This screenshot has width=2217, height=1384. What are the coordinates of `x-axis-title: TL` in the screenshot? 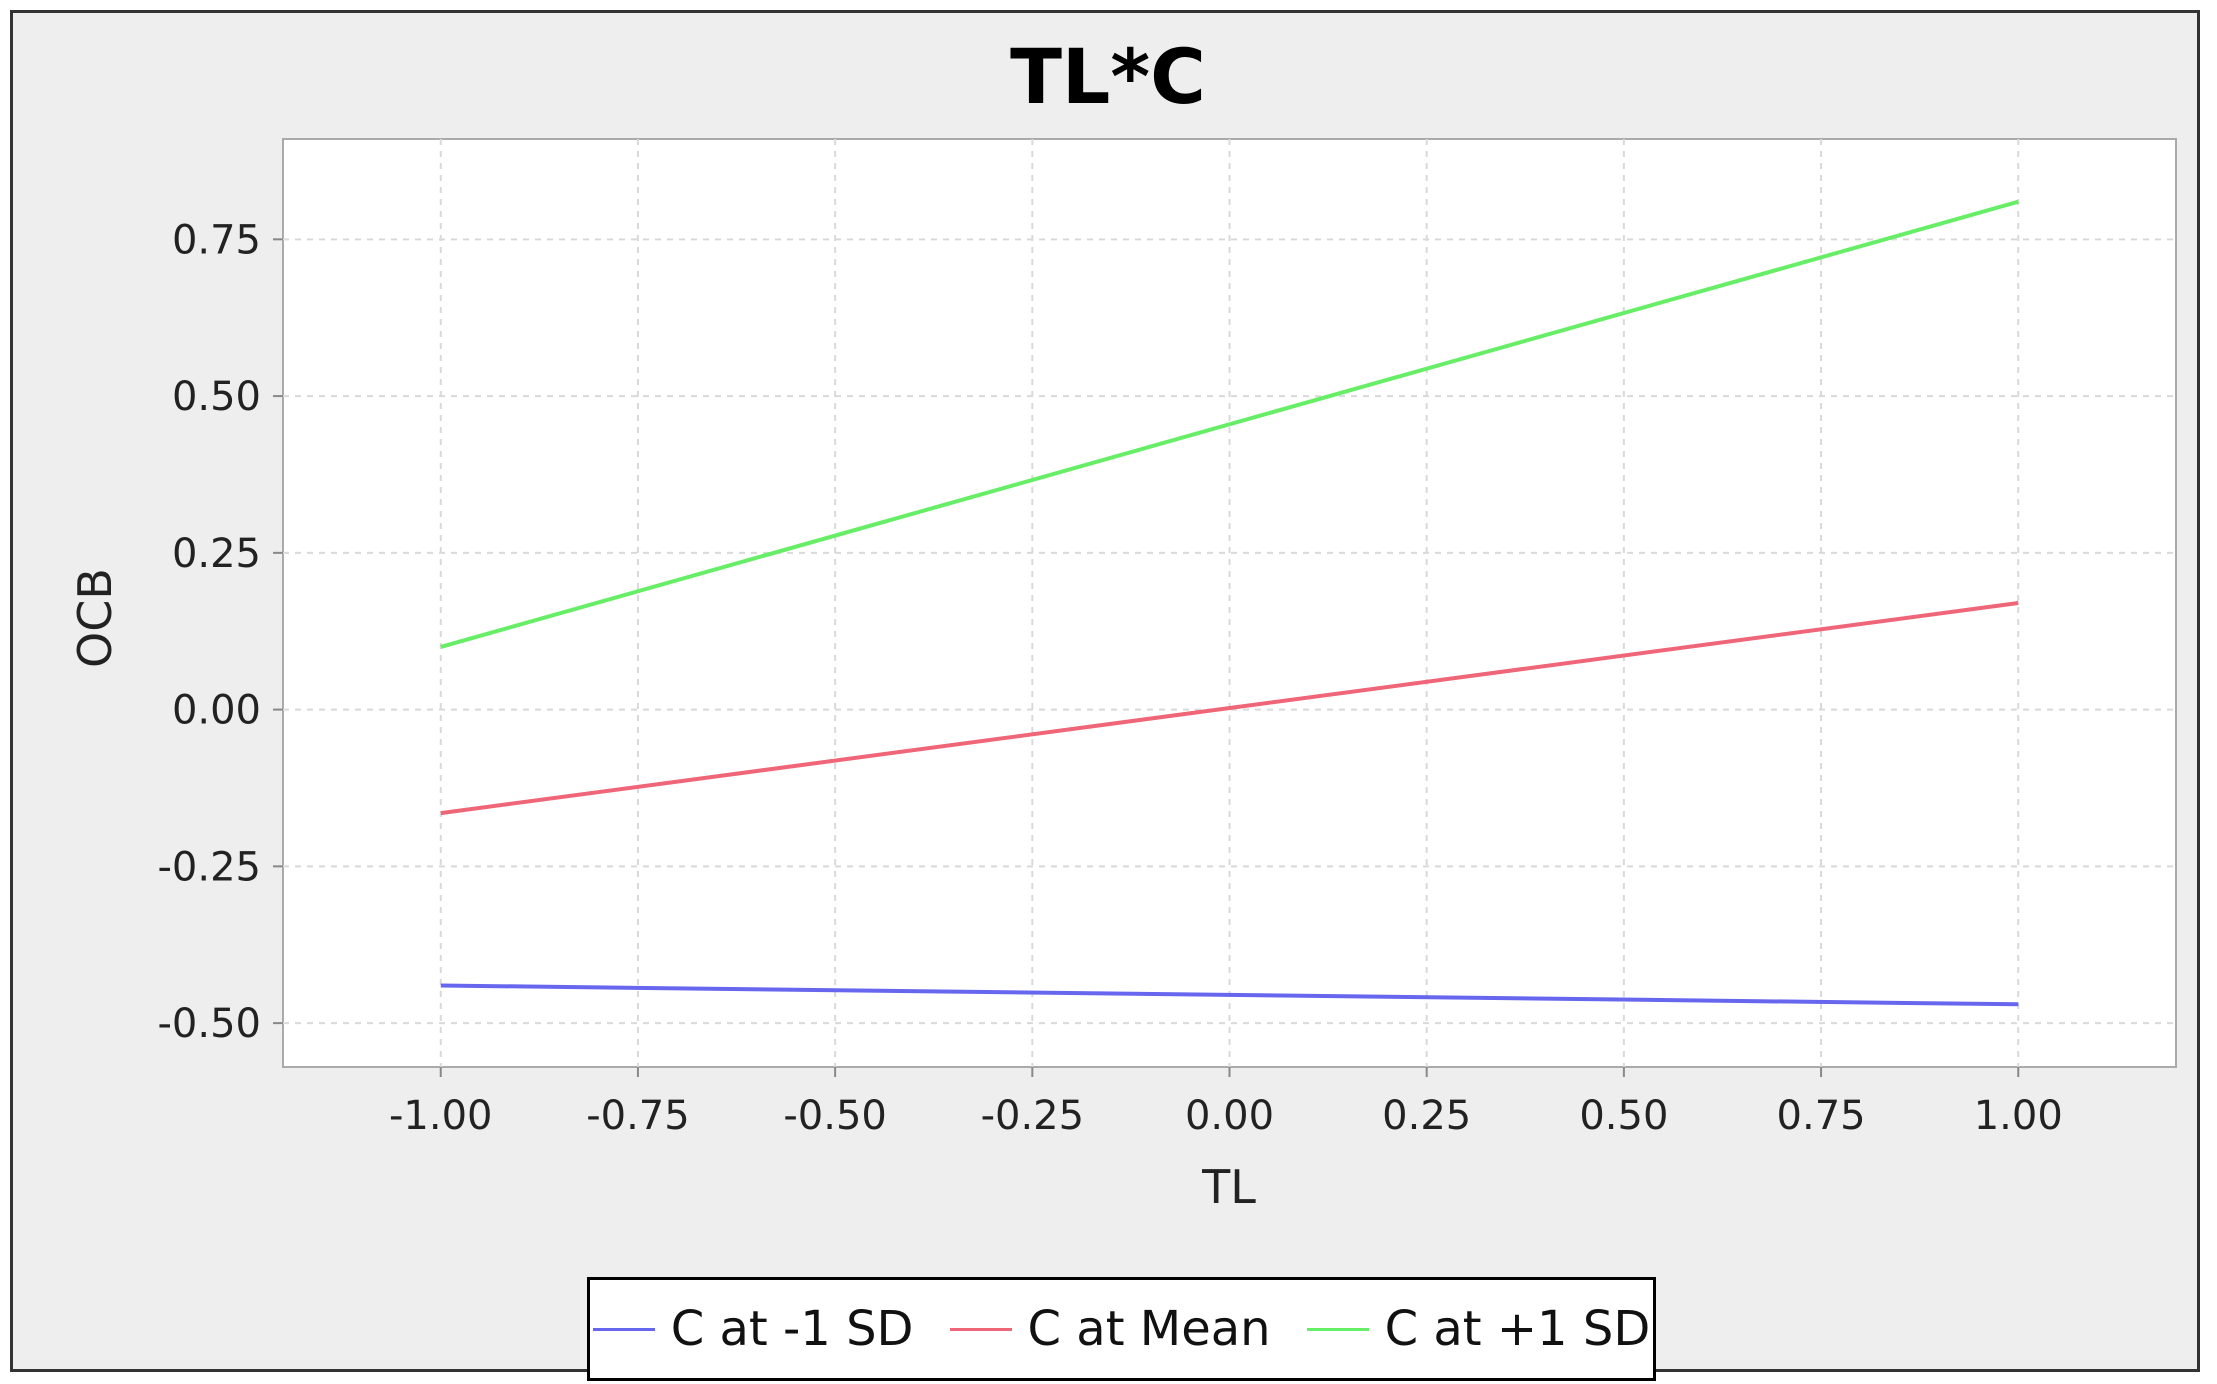 It's located at (1228, 1187).